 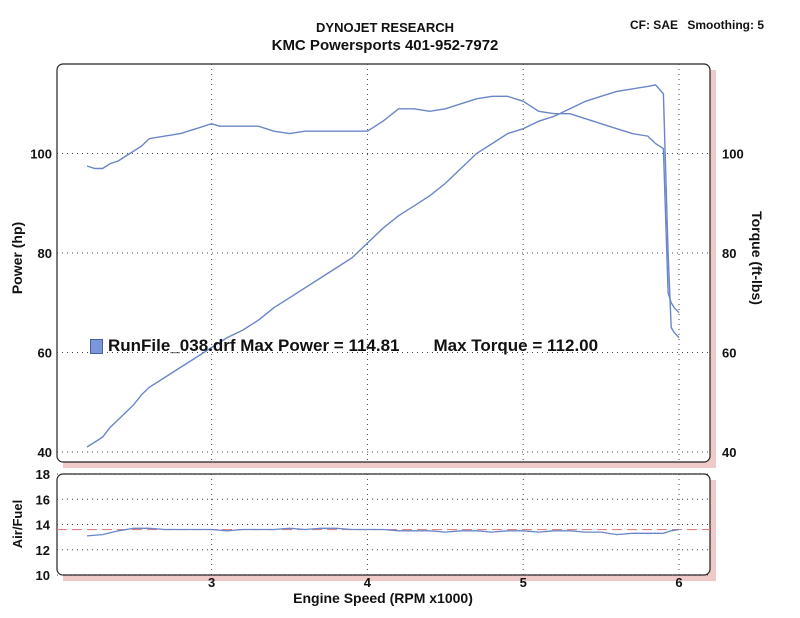 I want to click on chart-subtitle: KMC Powersports 401-952-7972, so click(x=385, y=45).